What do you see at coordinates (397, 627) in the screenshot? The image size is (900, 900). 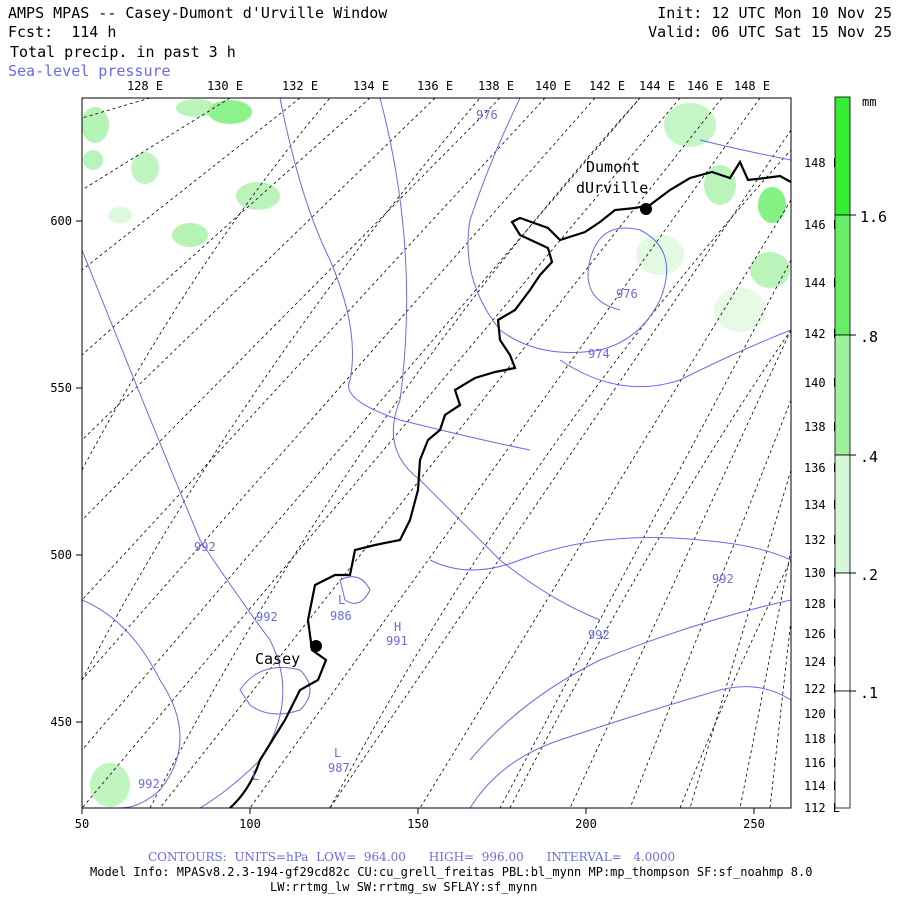 I see `high-marker: H` at bounding box center [397, 627].